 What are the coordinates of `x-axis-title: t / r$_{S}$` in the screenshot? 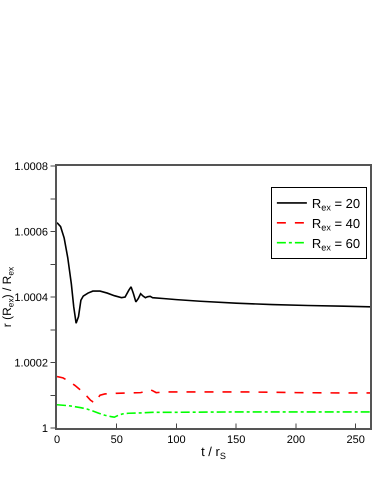 It's located at (213, 452).